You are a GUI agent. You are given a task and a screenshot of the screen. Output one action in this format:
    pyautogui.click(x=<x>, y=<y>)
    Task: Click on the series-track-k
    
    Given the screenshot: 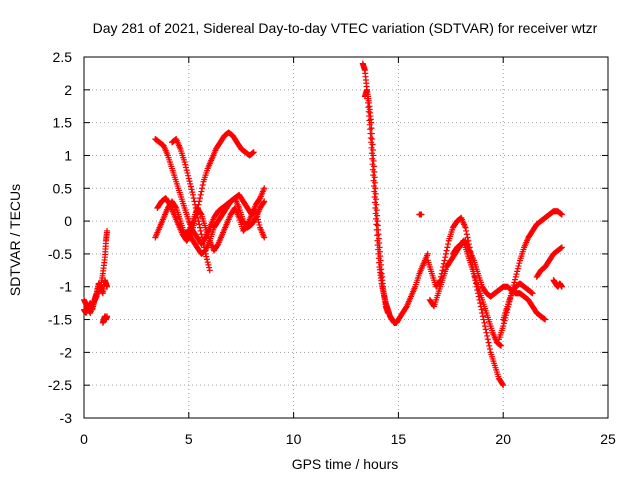 What is the action you would take?
    pyautogui.click(x=420, y=214)
    